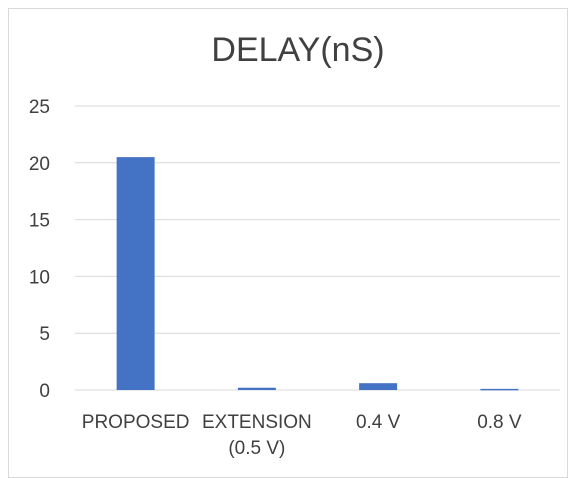 This screenshot has width=577, height=478. Describe the element at coordinates (39, 107) in the screenshot. I see `y-tick-label: 25` at that location.